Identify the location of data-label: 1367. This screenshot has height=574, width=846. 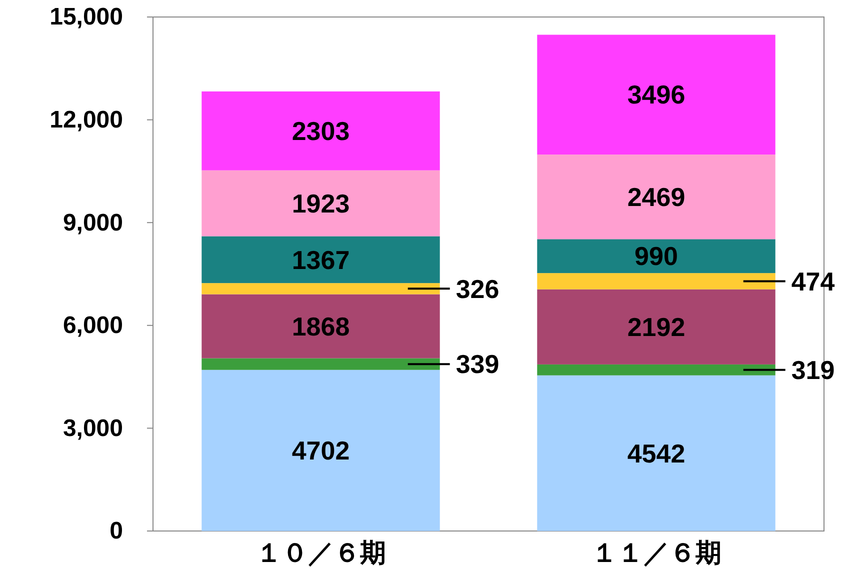
(321, 259).